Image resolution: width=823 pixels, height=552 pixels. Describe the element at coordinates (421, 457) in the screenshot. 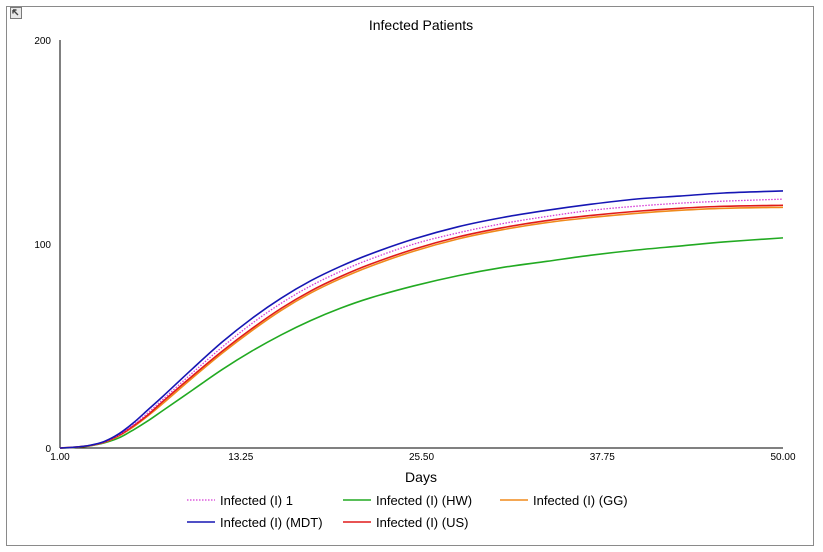

I see `x-tick-label: 25.50` at that location.